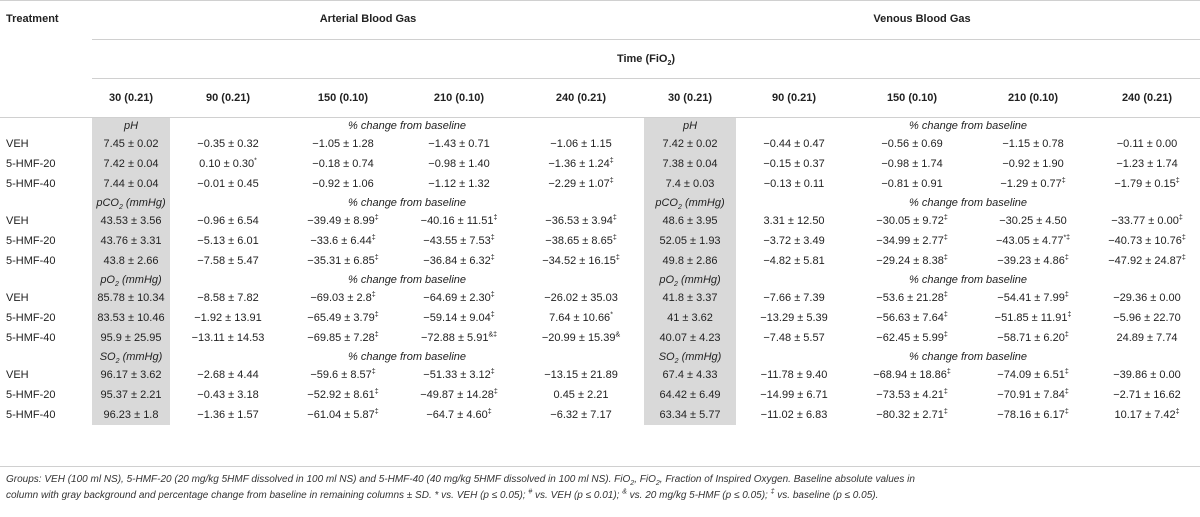 The width and height of the screenshot is (1200, 517). I want to click on cell-value: −53.6 ± 21.28, so click(910, 298).